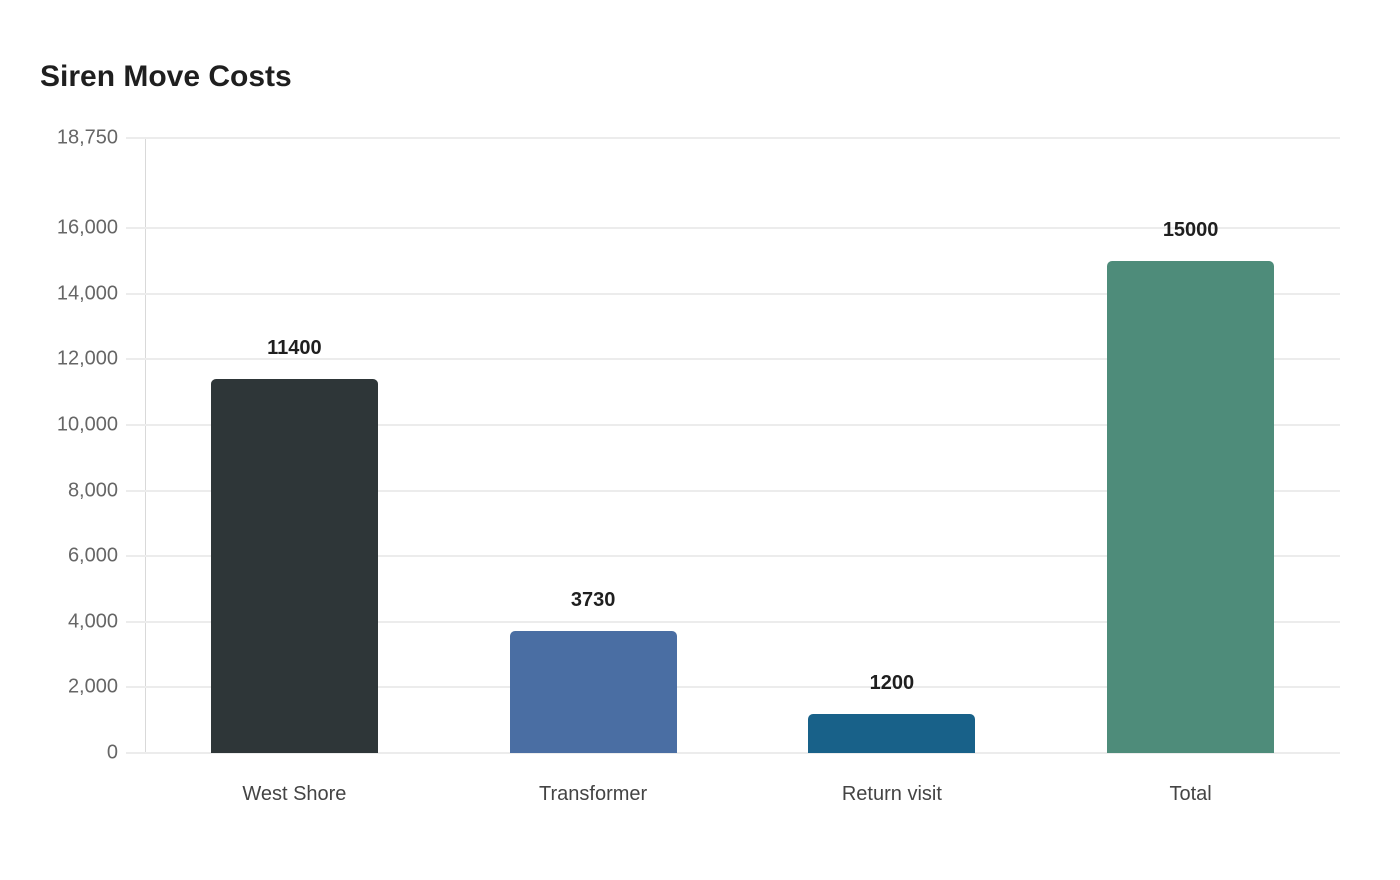  I want to click on x-tick-label: West Shore, so click(294, 794).